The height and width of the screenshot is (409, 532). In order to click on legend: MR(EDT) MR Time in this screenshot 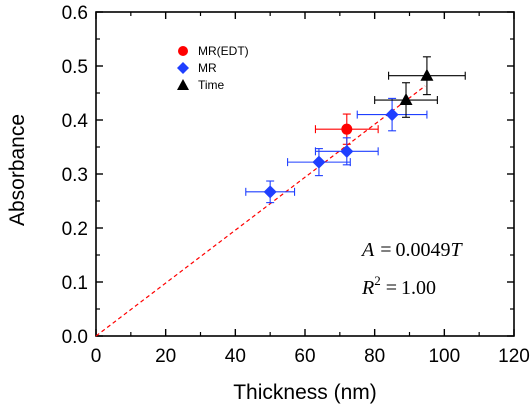, I will do `click(213, 68)`.